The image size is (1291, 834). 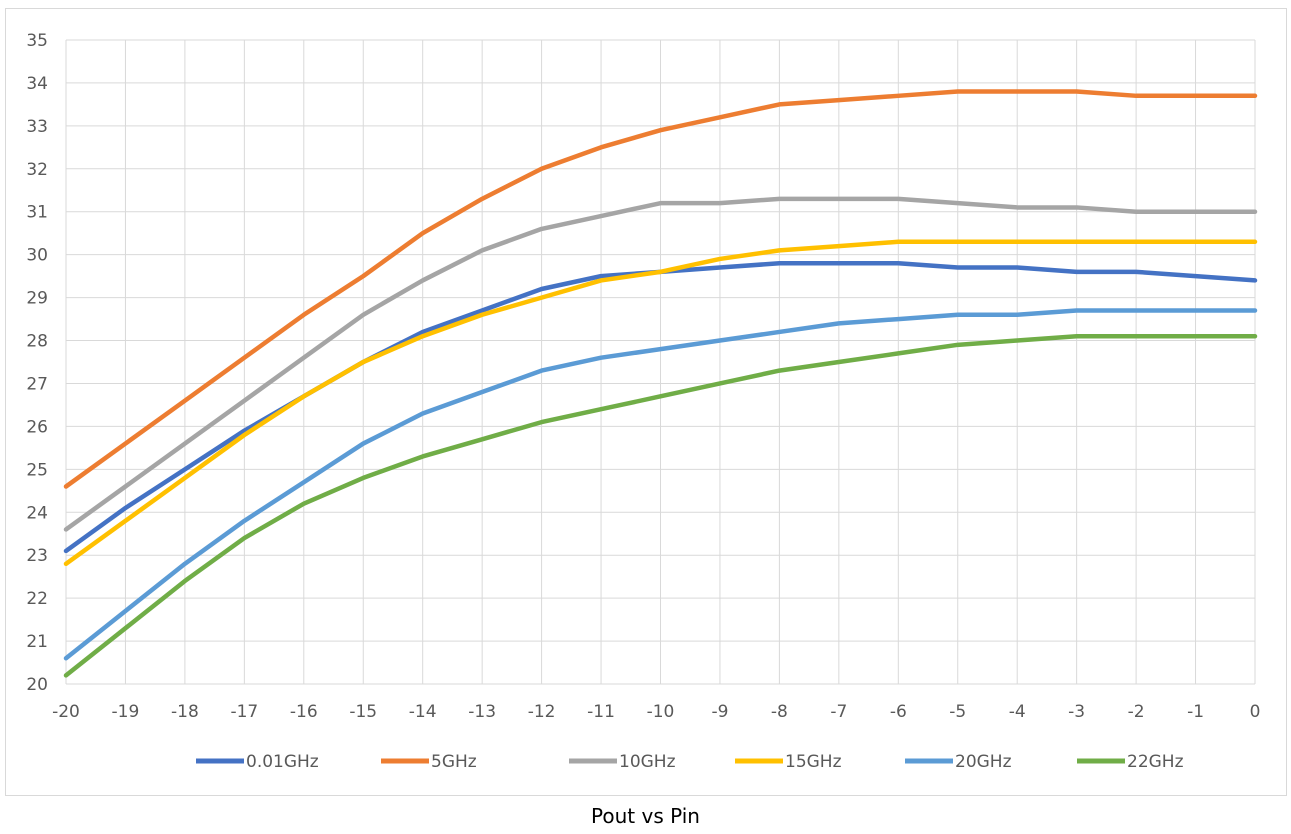 I want to click on x-tick-label: -3, so click(x=1076, y=712).